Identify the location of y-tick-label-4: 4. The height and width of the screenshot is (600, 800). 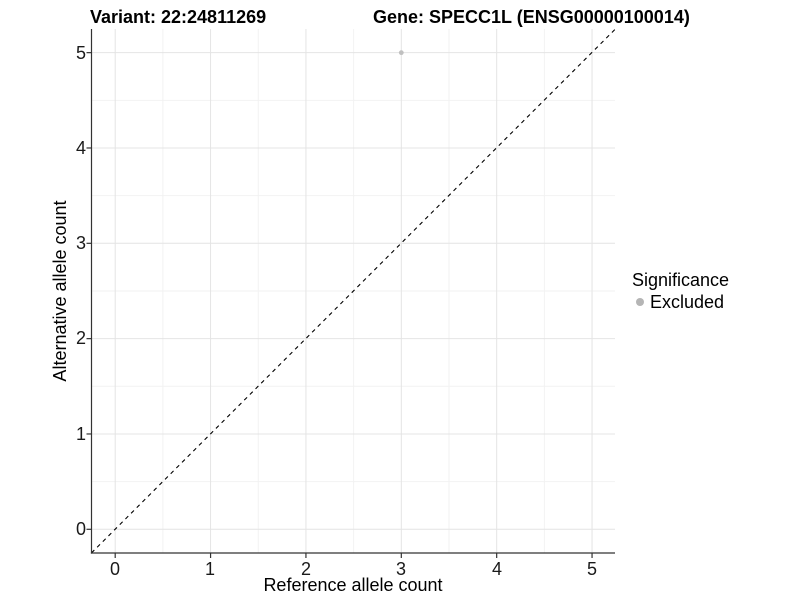
(80, 148).